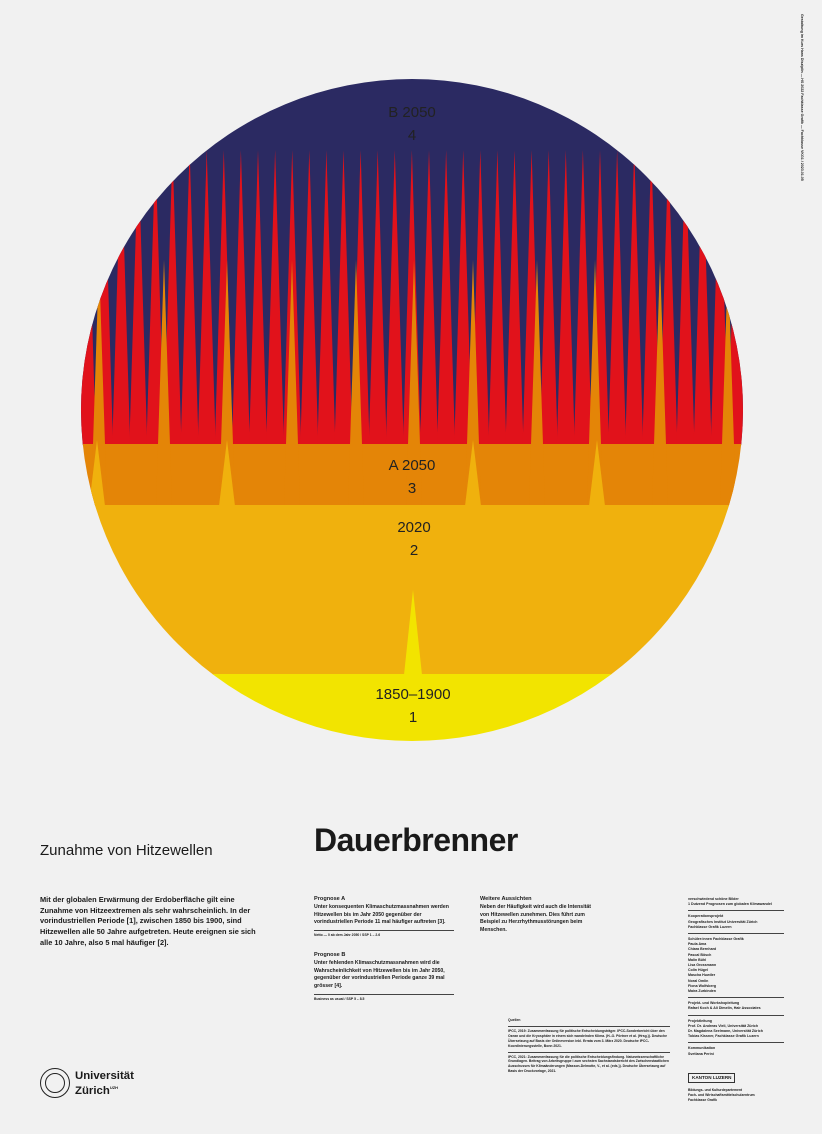 The width and height of the screenshot is (822, 1134). Describe the element at coordinates (514, 1020) in the screenshot. I see `sources-heading: Quellen` at that location.